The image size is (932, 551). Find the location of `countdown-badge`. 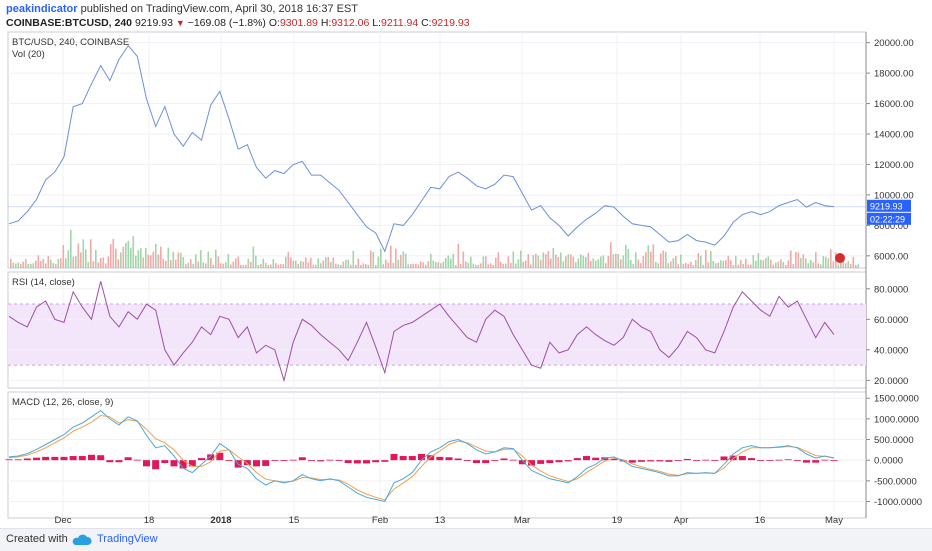

countdown-badge is located at coordinates (889, 218).